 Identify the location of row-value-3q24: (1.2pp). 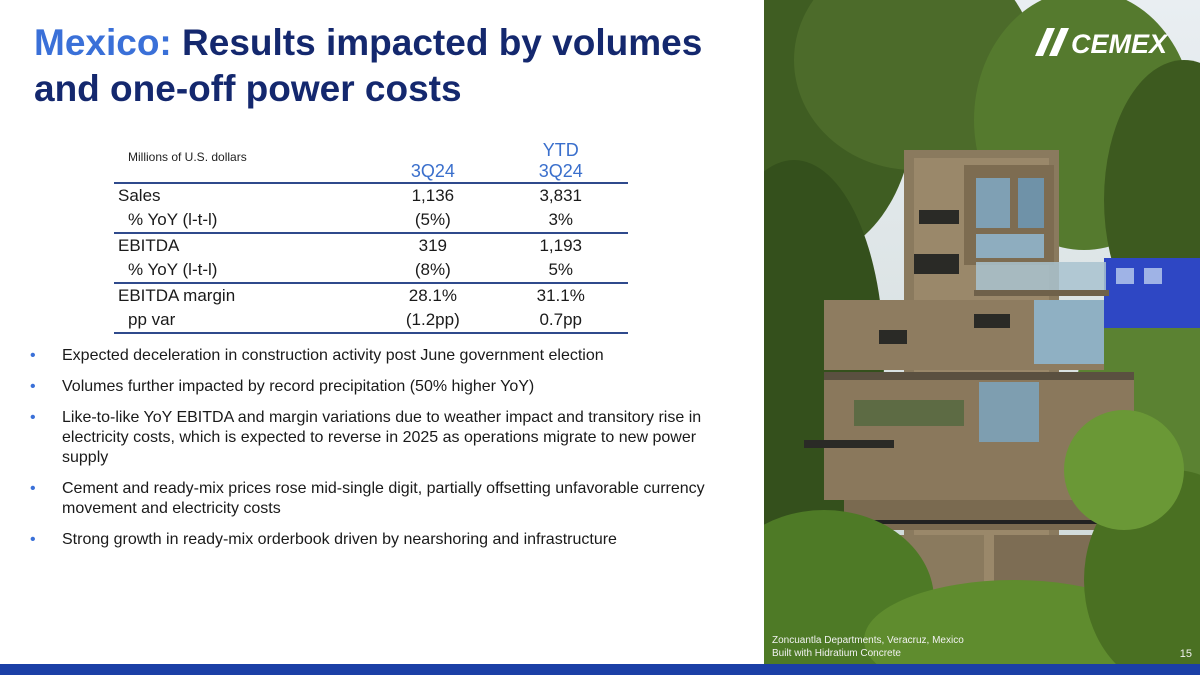
(433, 321).